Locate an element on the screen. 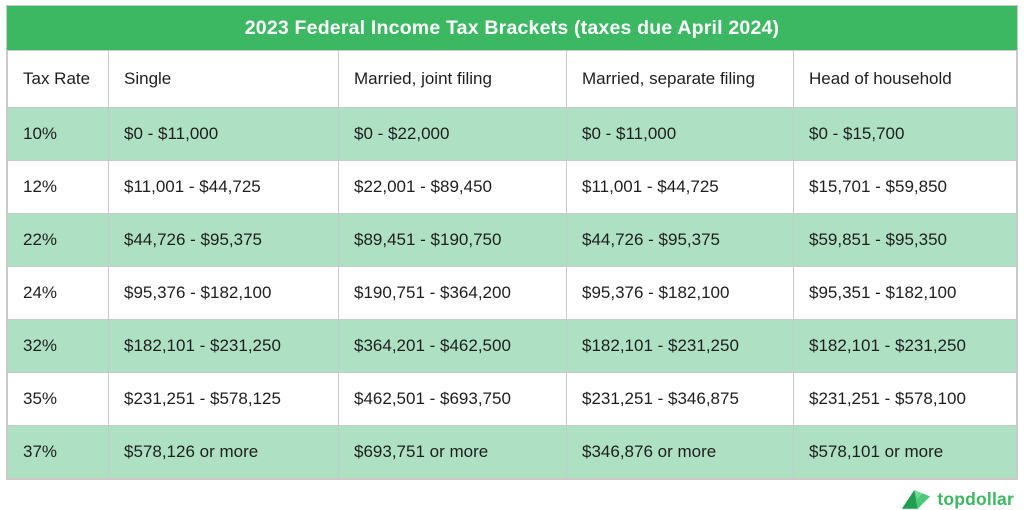 The height and width of the screenshot is (510, 1024). table-cell: $231,251 - $578,100 is located at coordinates (905, 399).